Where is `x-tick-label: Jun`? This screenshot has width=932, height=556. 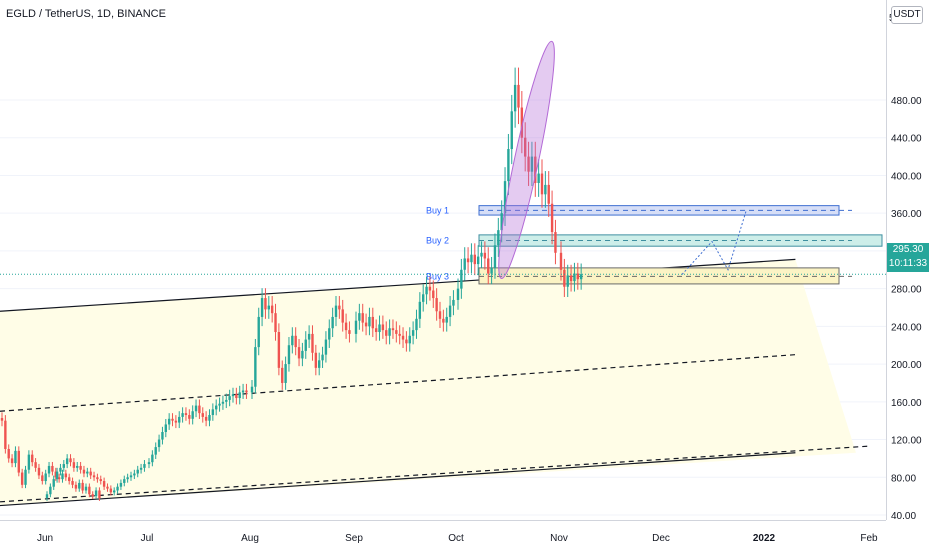 x-tick-label: Jun is located at coordinates (45, 538).